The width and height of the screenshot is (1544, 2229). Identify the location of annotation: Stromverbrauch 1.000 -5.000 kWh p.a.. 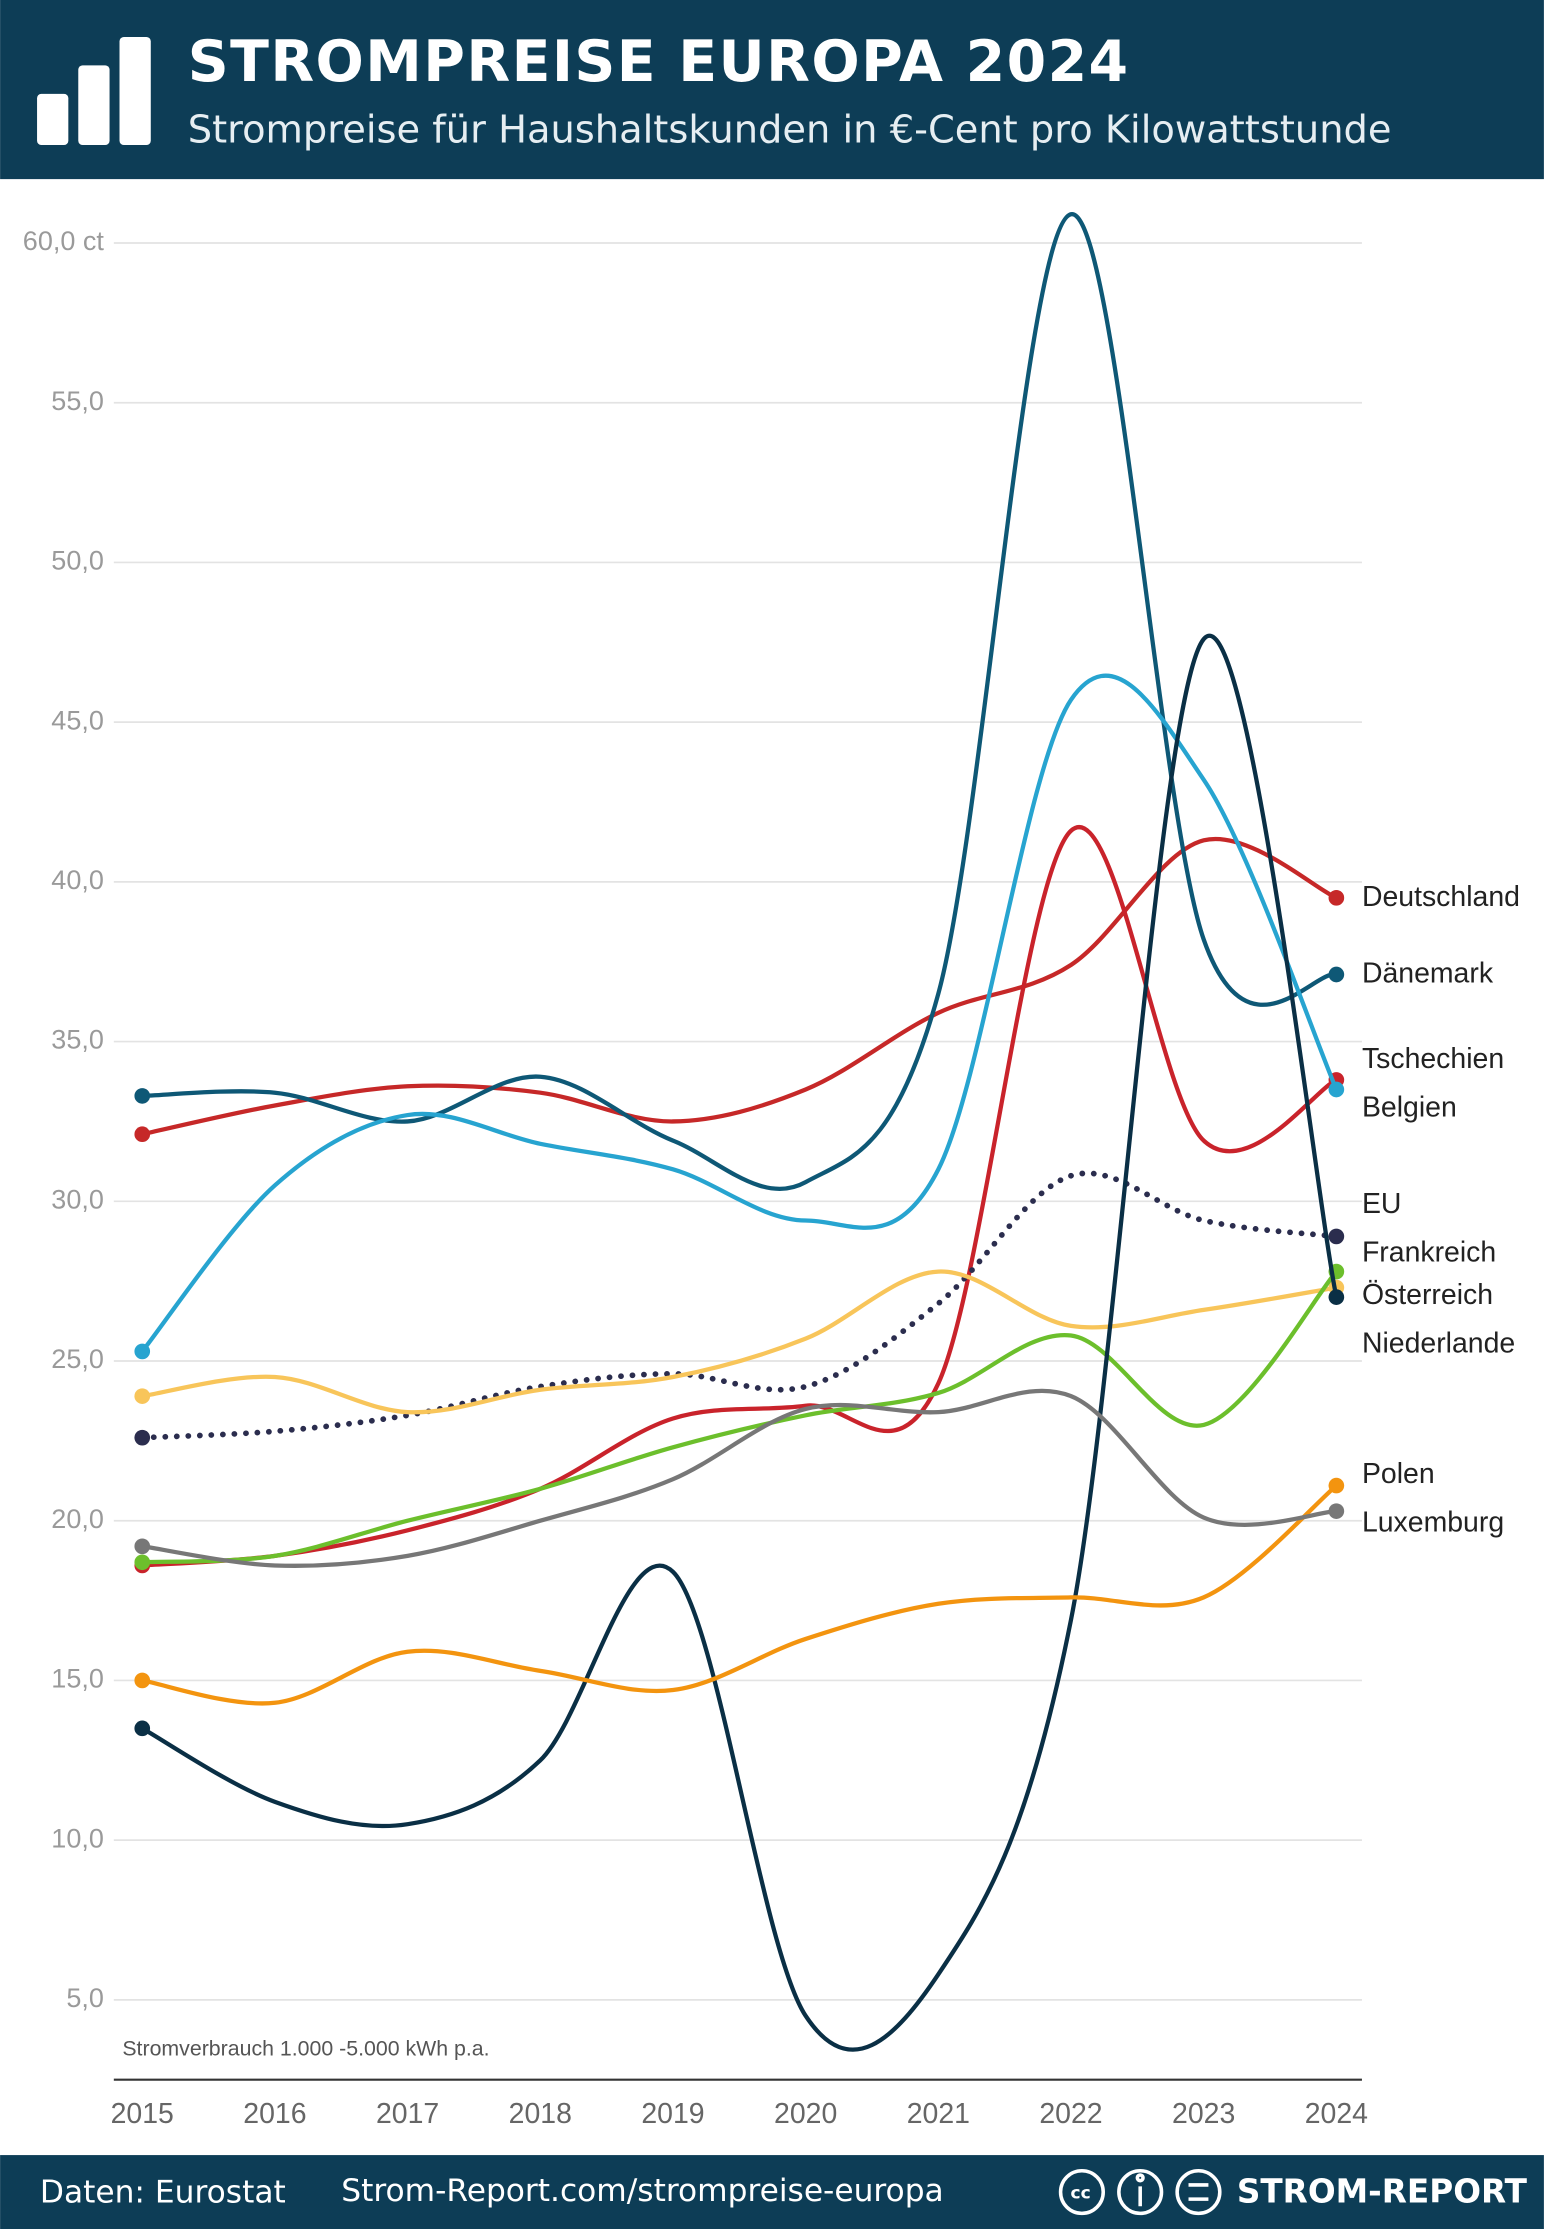
(305, 2049).